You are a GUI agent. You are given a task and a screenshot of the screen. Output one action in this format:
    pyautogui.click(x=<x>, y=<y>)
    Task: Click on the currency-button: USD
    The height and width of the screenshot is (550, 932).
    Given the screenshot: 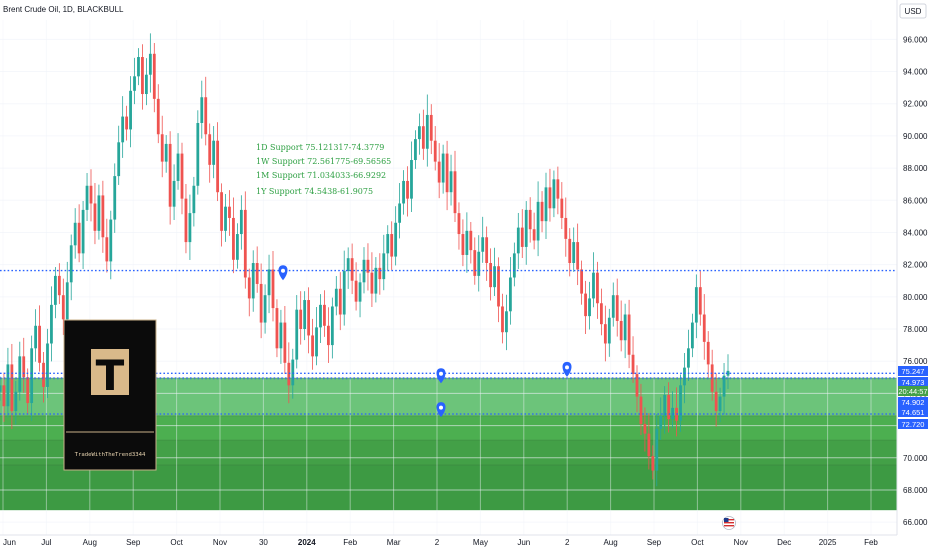 What is the action you would take?
    pyautogui.click(x=913, y=11)
    